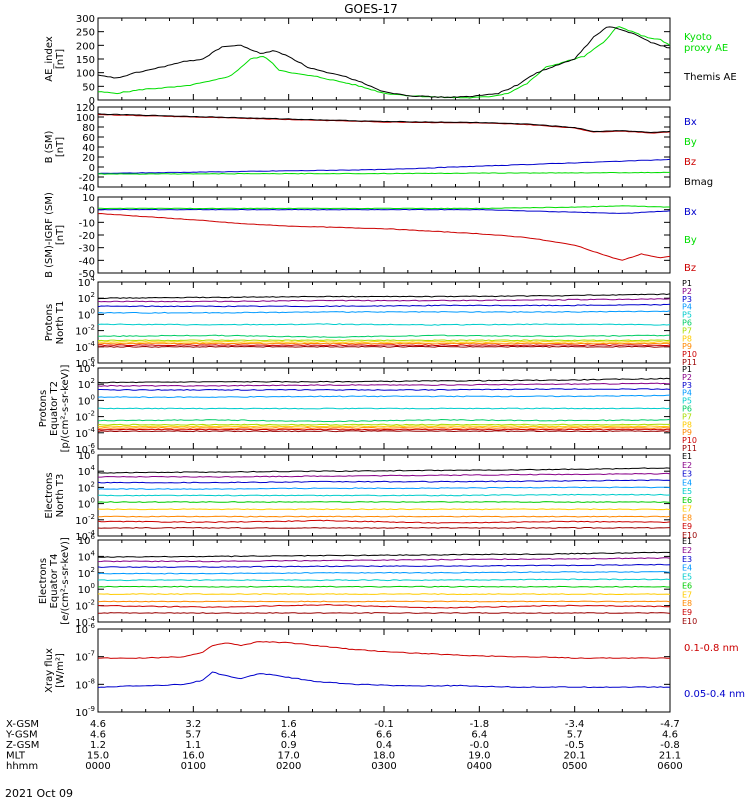 Image resolution: width=750 pixels, height=800 pixels. I want to click on y-axis-title: [W/m²], so click(60, 670).